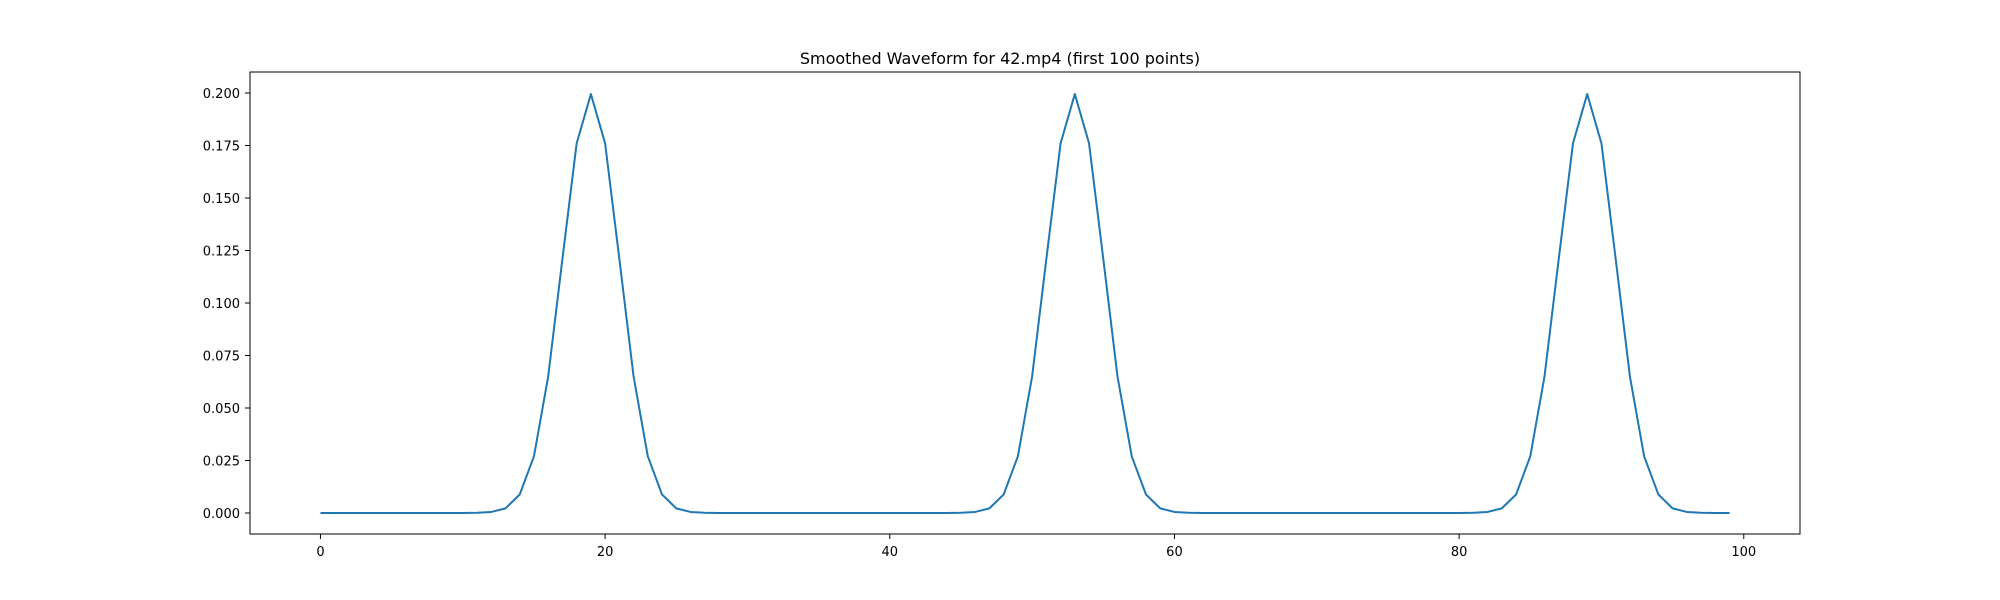 This screenshot has height=600, width=2000. What do you see at coordinates (221, 462) in the screenshot?
I see `y-tick-label: 0.025` at bounding box center [221, 462].